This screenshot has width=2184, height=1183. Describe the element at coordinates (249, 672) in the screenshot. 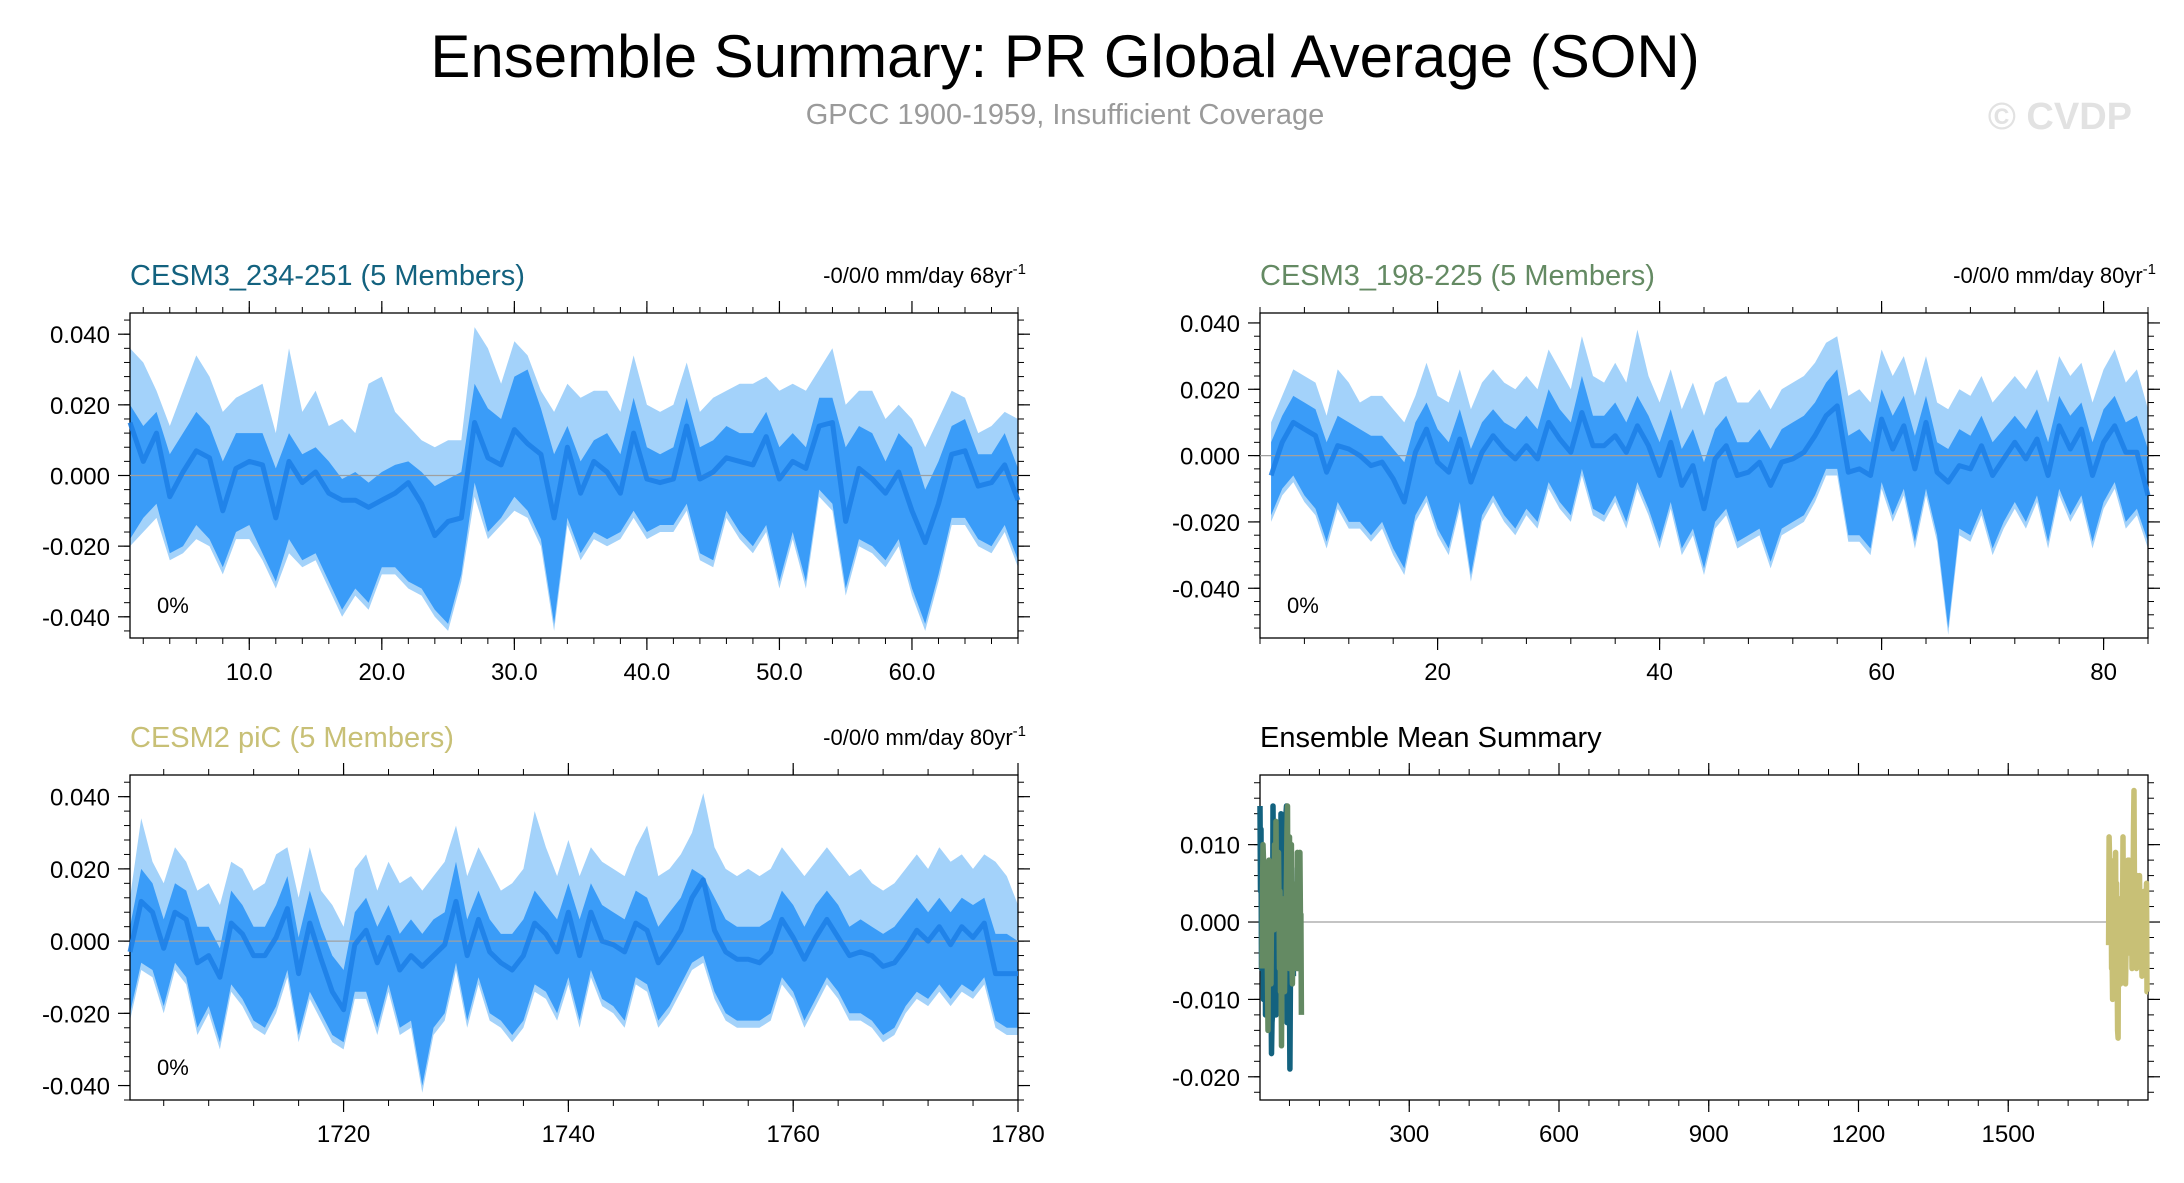

I see `x-tick-label: 10.0` at that location.